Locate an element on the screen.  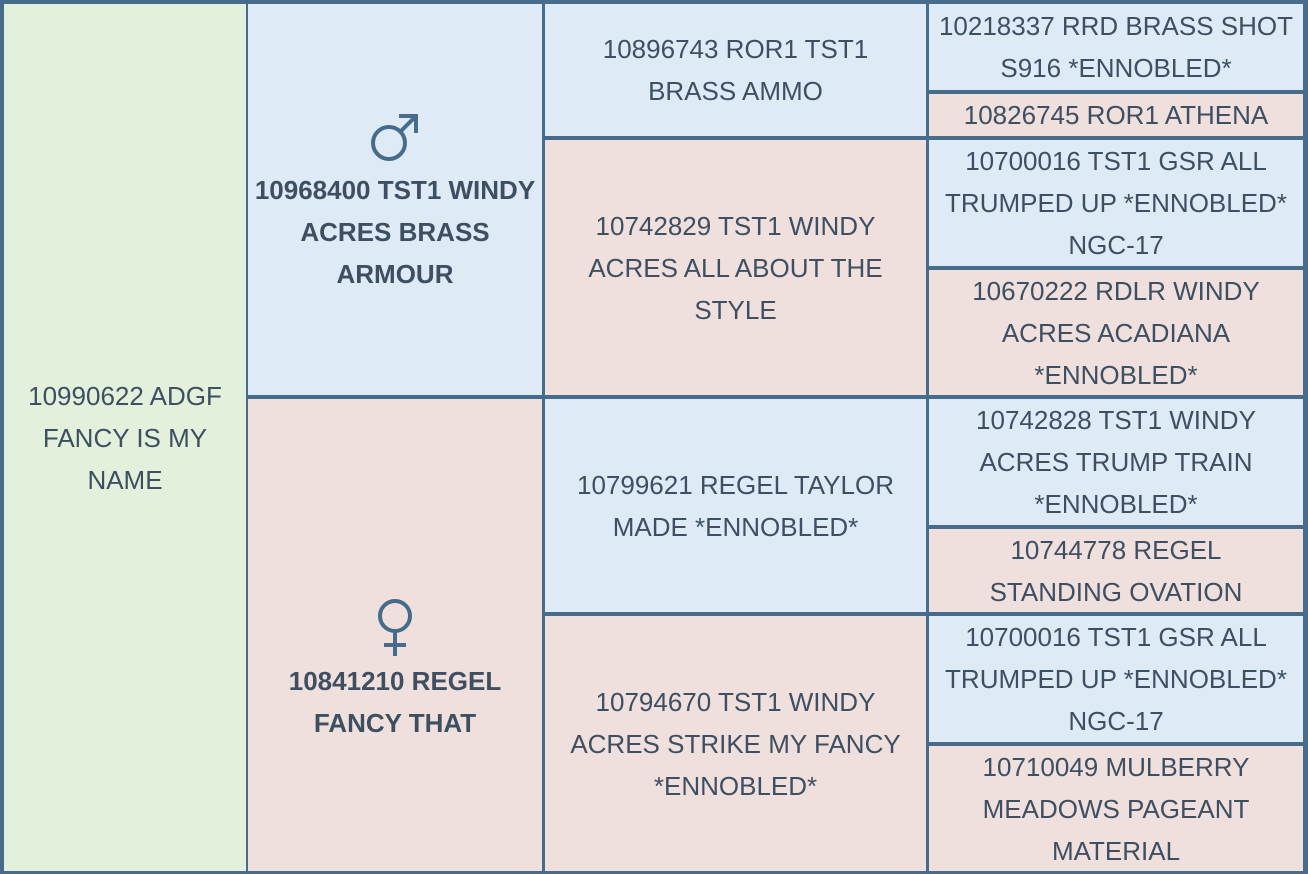
male-symbol-icon is located at coordinates (395, 137).